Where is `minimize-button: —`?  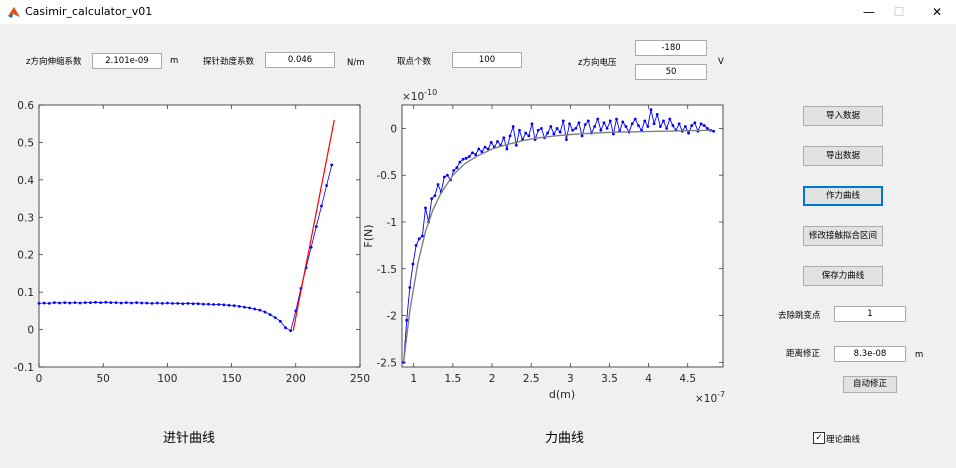 minimize-button: — is located at coordinates (869, 12).